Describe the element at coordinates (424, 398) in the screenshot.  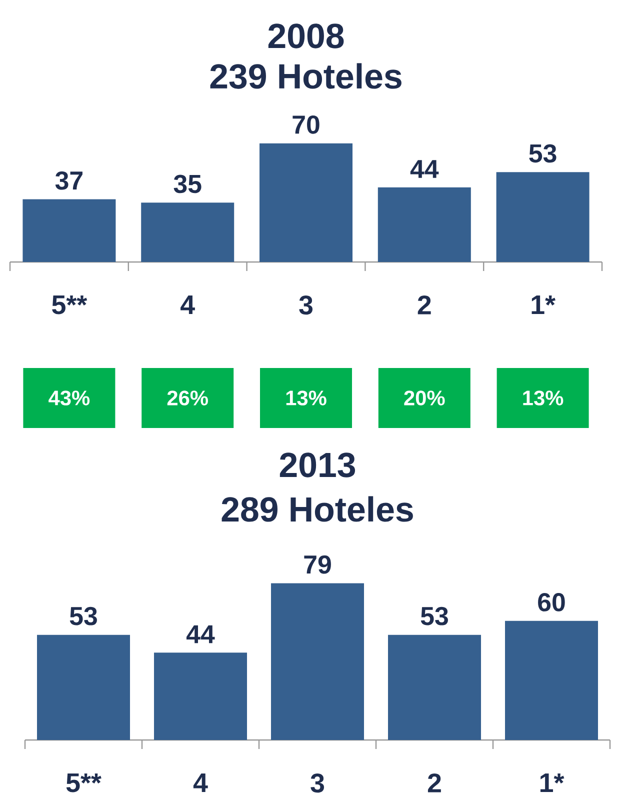
I see `text: 20%` at that location.